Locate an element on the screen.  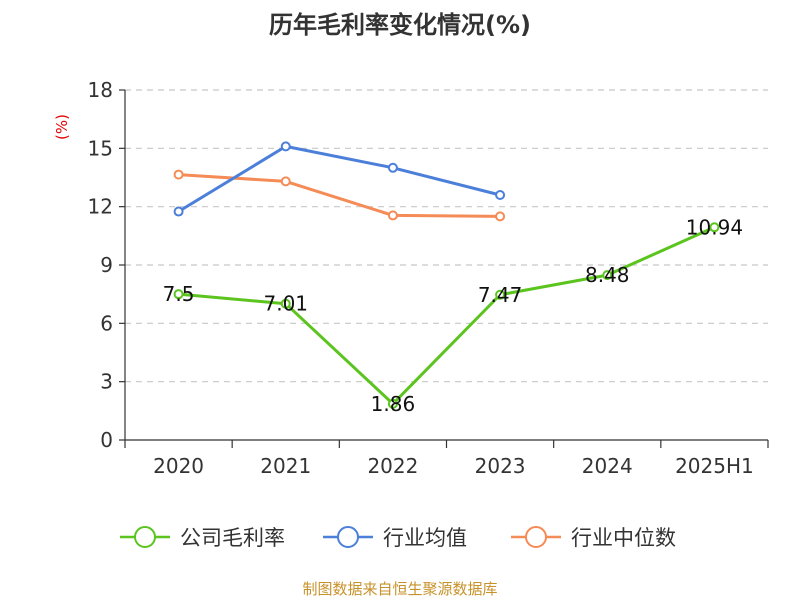
x-tick-label: 2021 is located at coordinates (285, 466).